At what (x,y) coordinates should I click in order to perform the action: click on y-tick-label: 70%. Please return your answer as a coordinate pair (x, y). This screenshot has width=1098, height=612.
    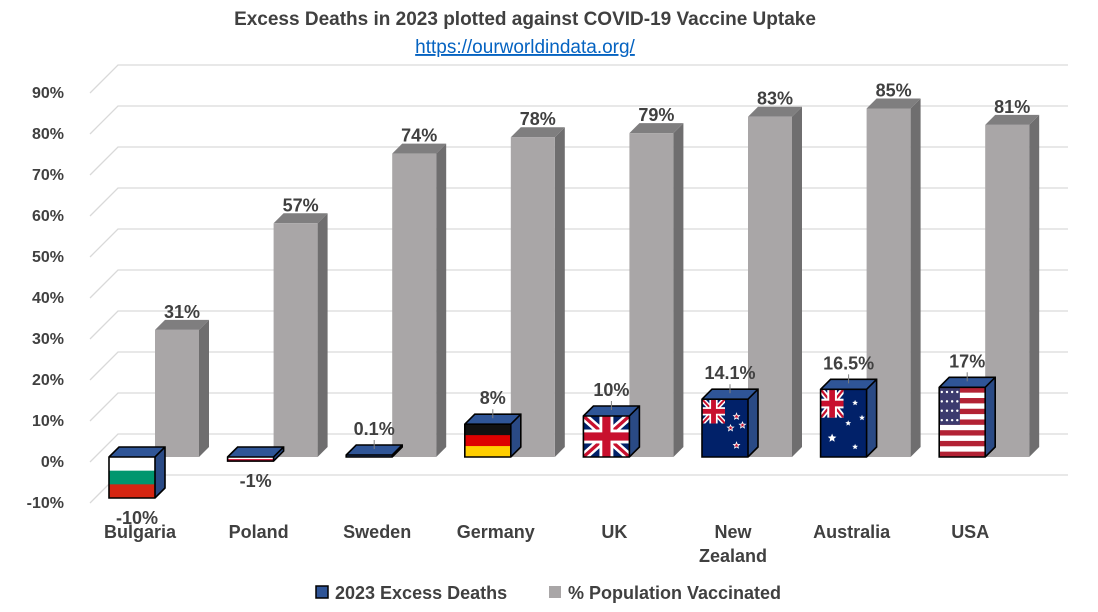
    Looking at the image, I should click on (48, 175).